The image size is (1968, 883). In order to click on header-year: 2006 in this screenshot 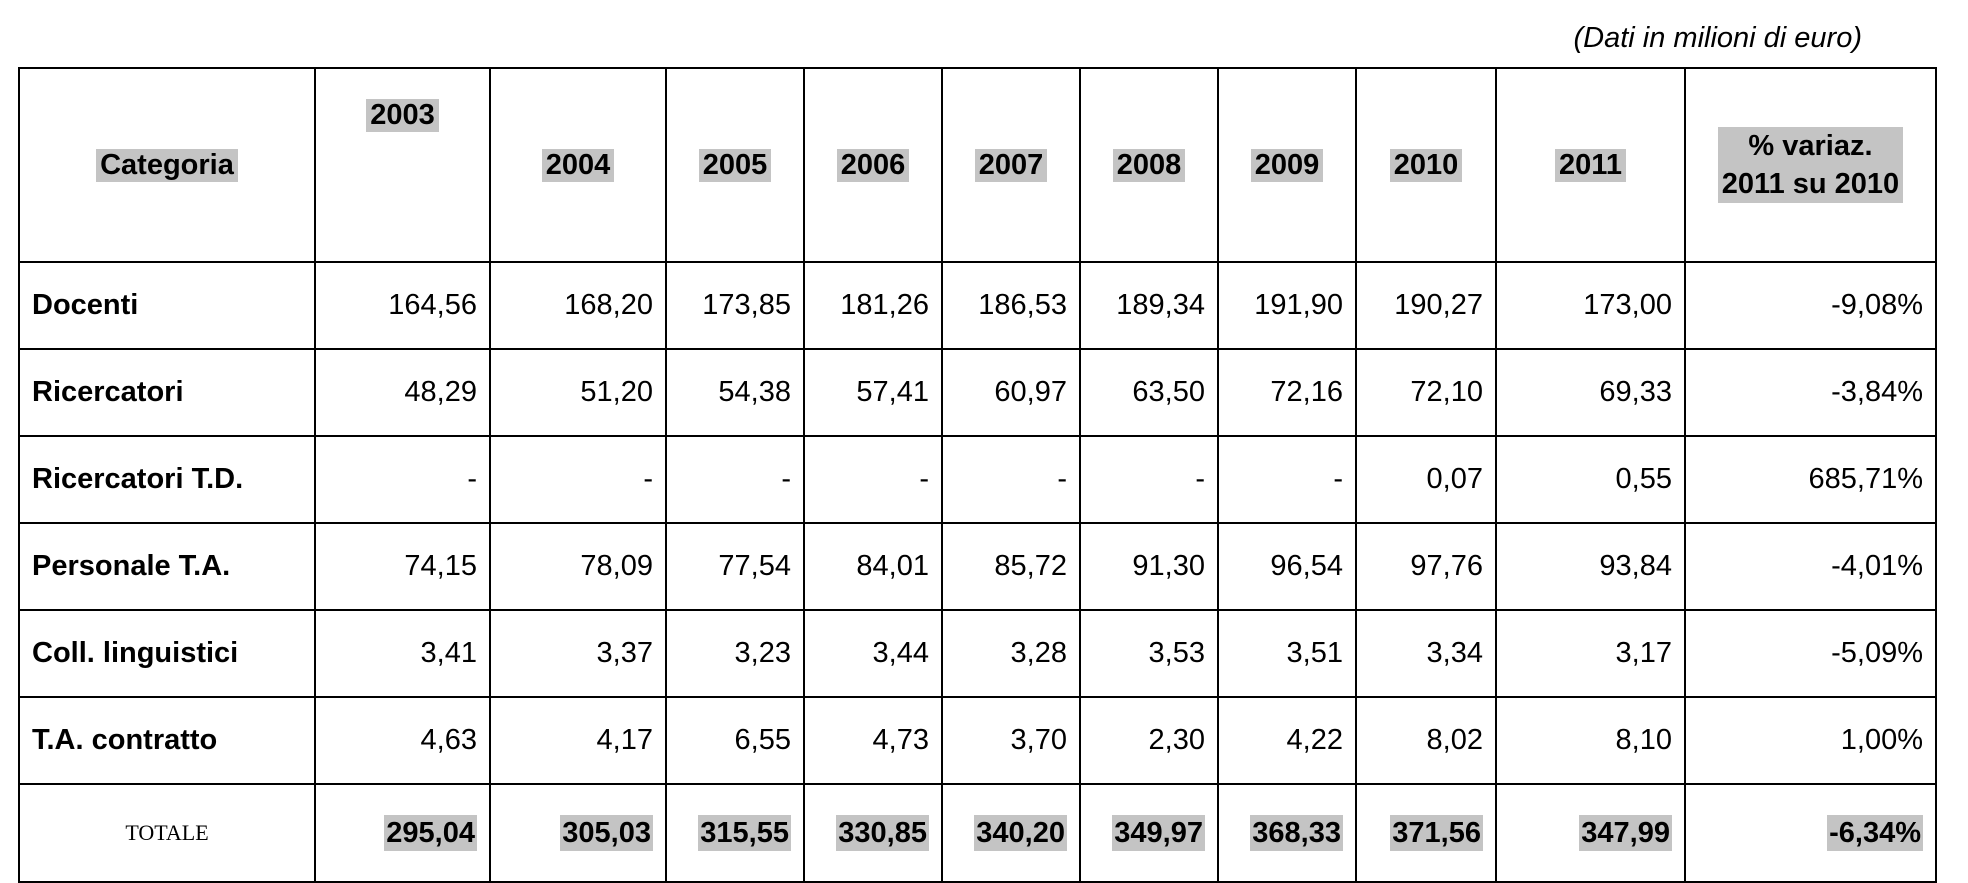, I will do `click(873, 165)`.